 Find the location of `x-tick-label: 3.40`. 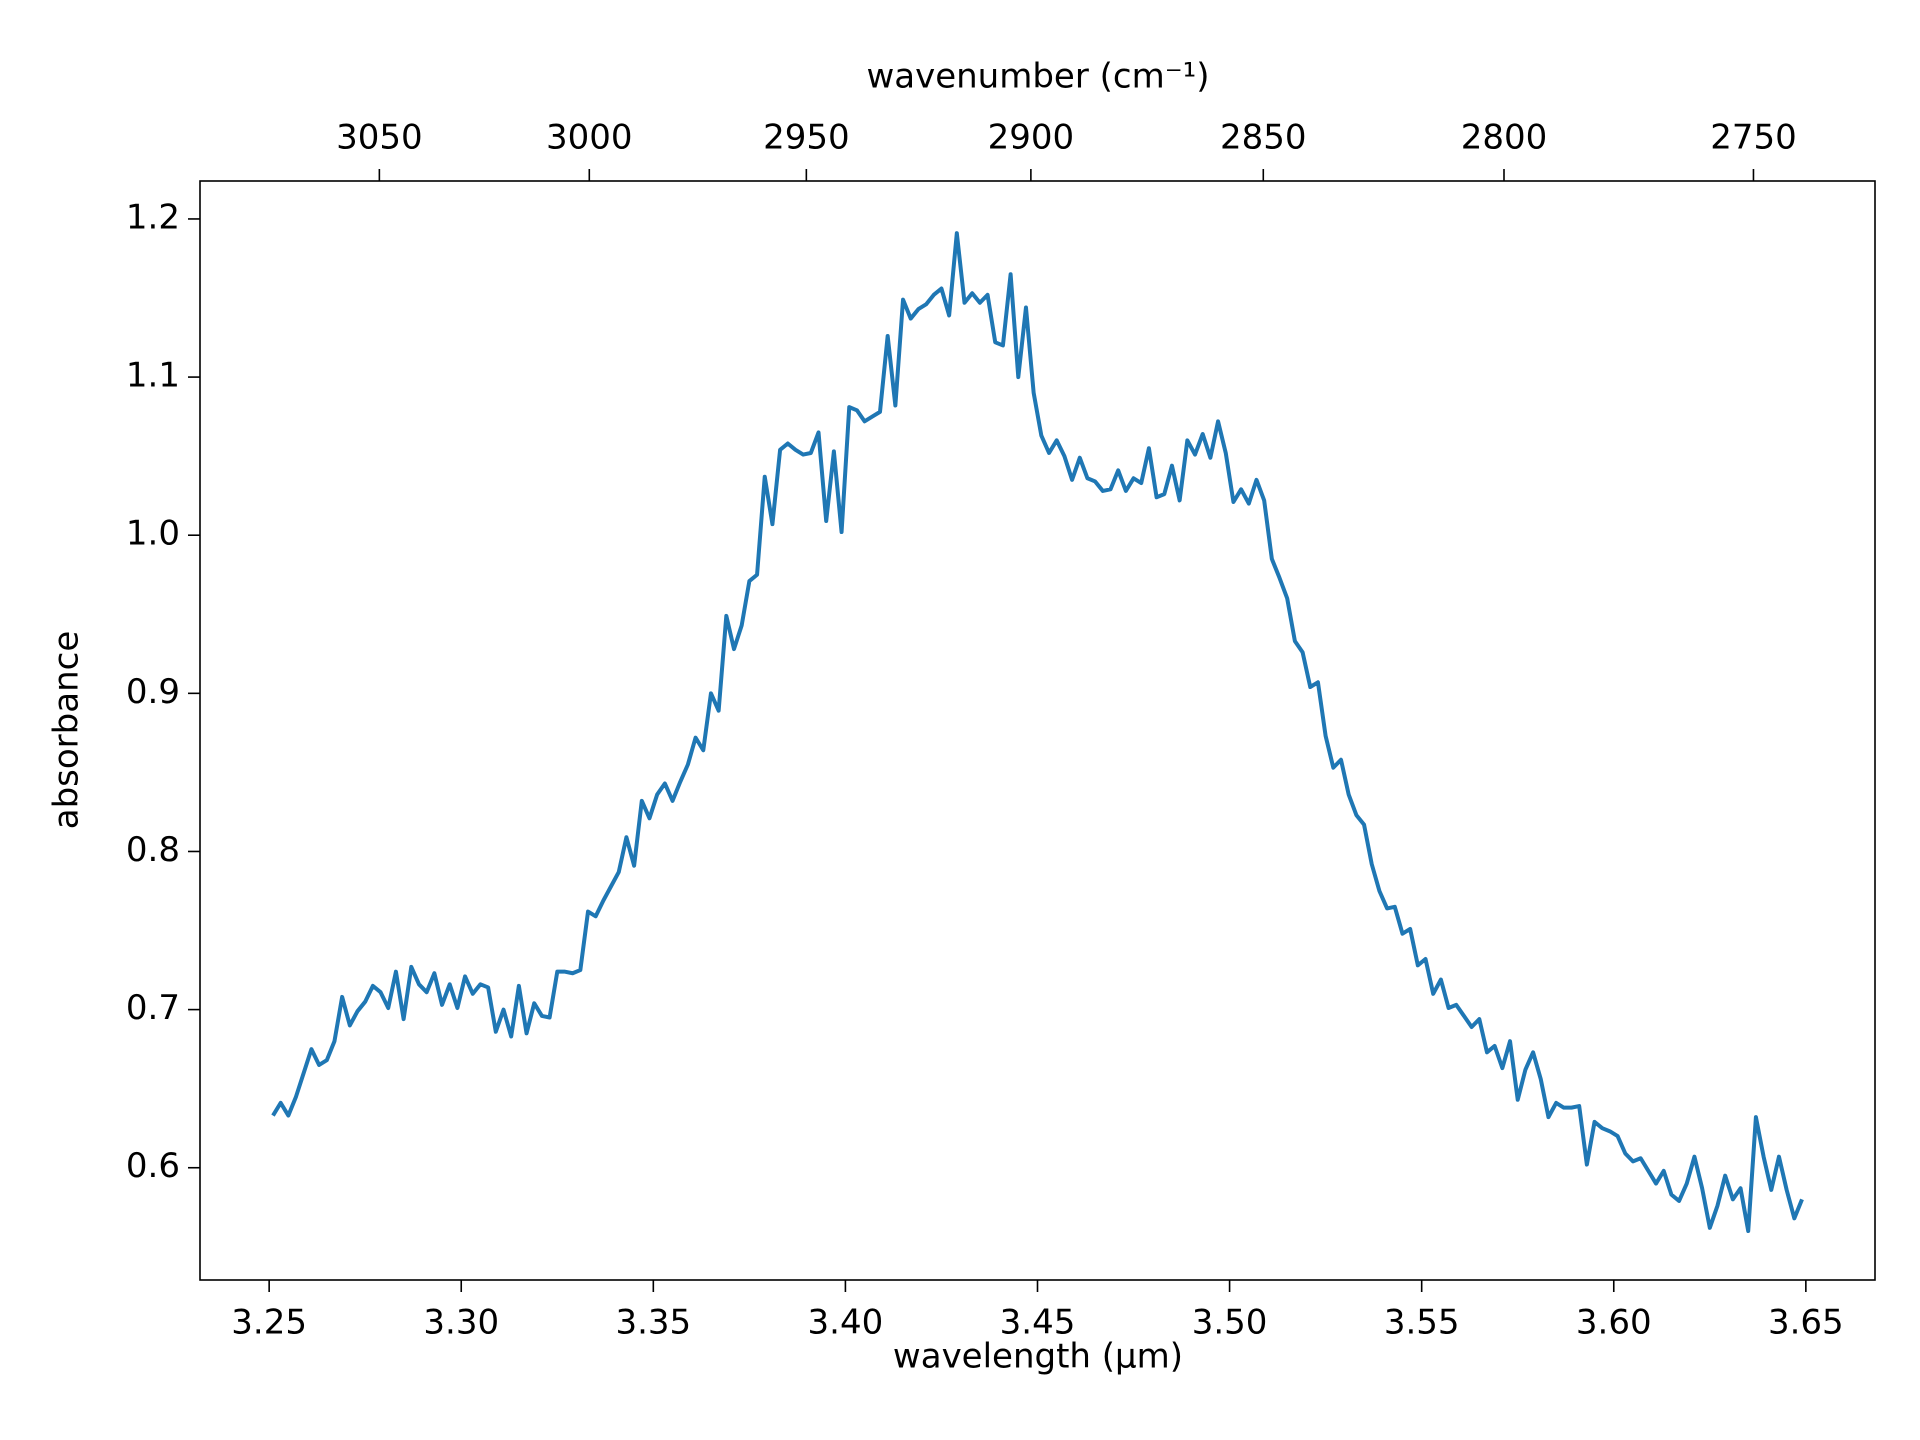

x-tick-label: 3.40 is located at coordinates (846, 1323).